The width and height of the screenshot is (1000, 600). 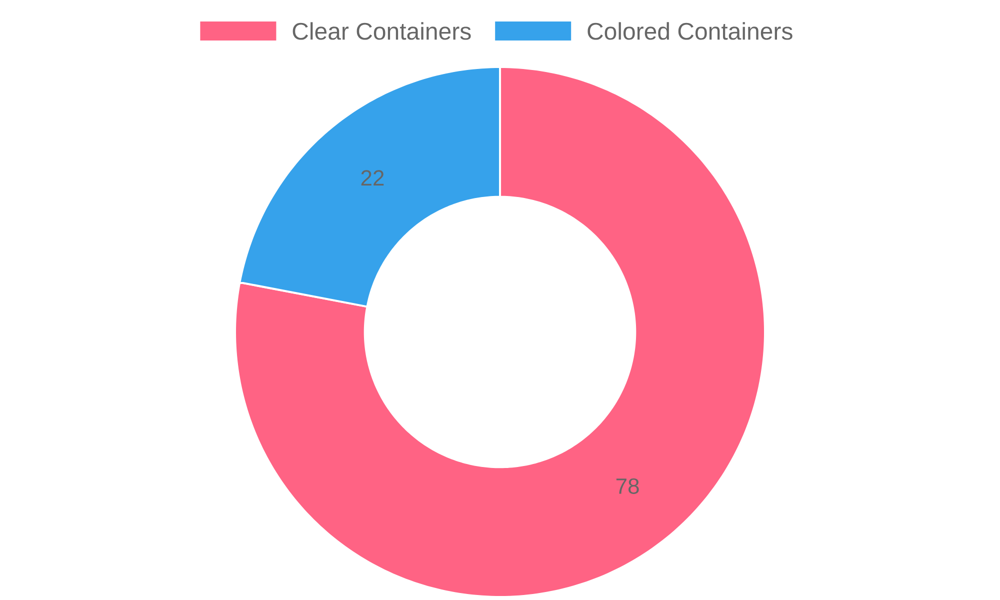 What do you see at coordinates (372, 178) in the screenshot?
I see `data-label: 22` at bounding box center [372, 178].